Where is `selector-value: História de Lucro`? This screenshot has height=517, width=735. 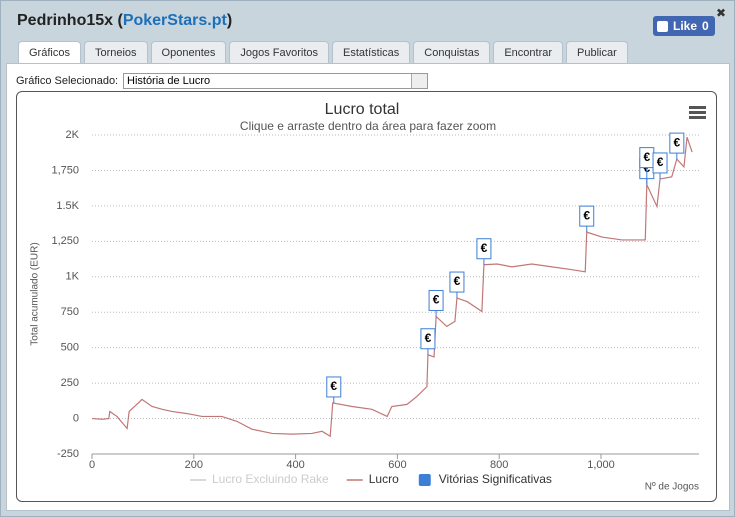 selector-value: História de Lucro is located at coordinates (169, 81).